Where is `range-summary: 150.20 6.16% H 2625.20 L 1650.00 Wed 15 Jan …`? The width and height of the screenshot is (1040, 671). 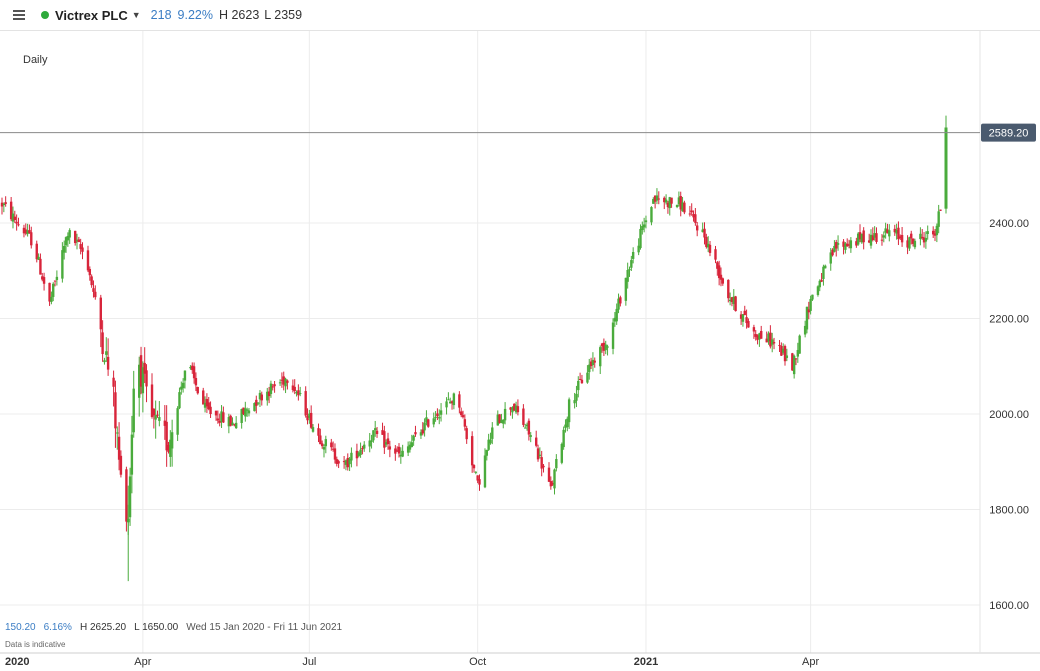
range-summary: 150.20 6.16% H 2625.20 L 1650.00 Wed 15 Jan … is located at coordinates (173, 627).